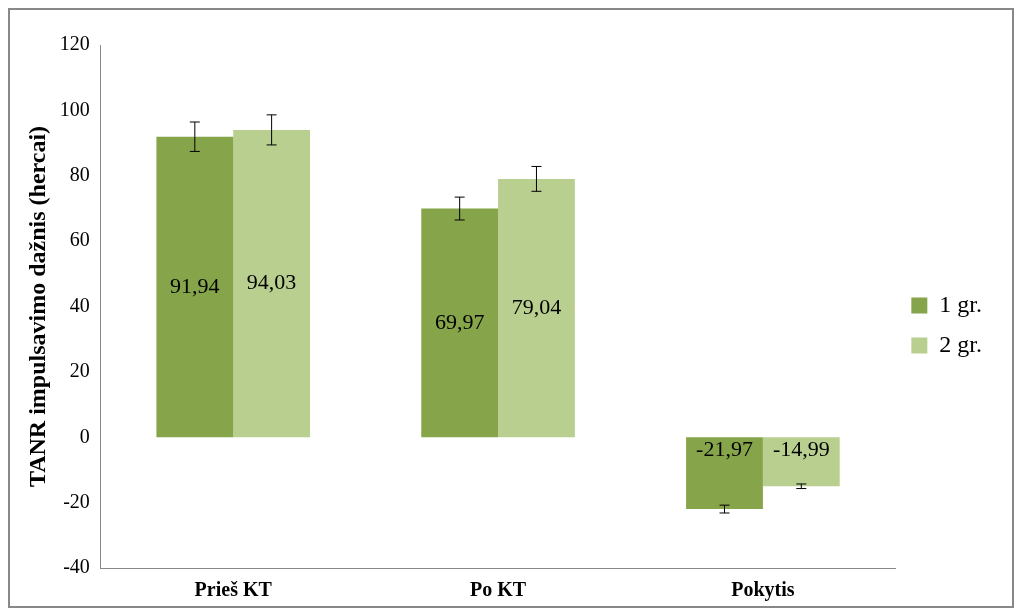 The width and height of the screenshot is (1024, 615). Describe the element at coordinates (79, 304) in the screenshot. I see `y-tick-label: 40` at that location.